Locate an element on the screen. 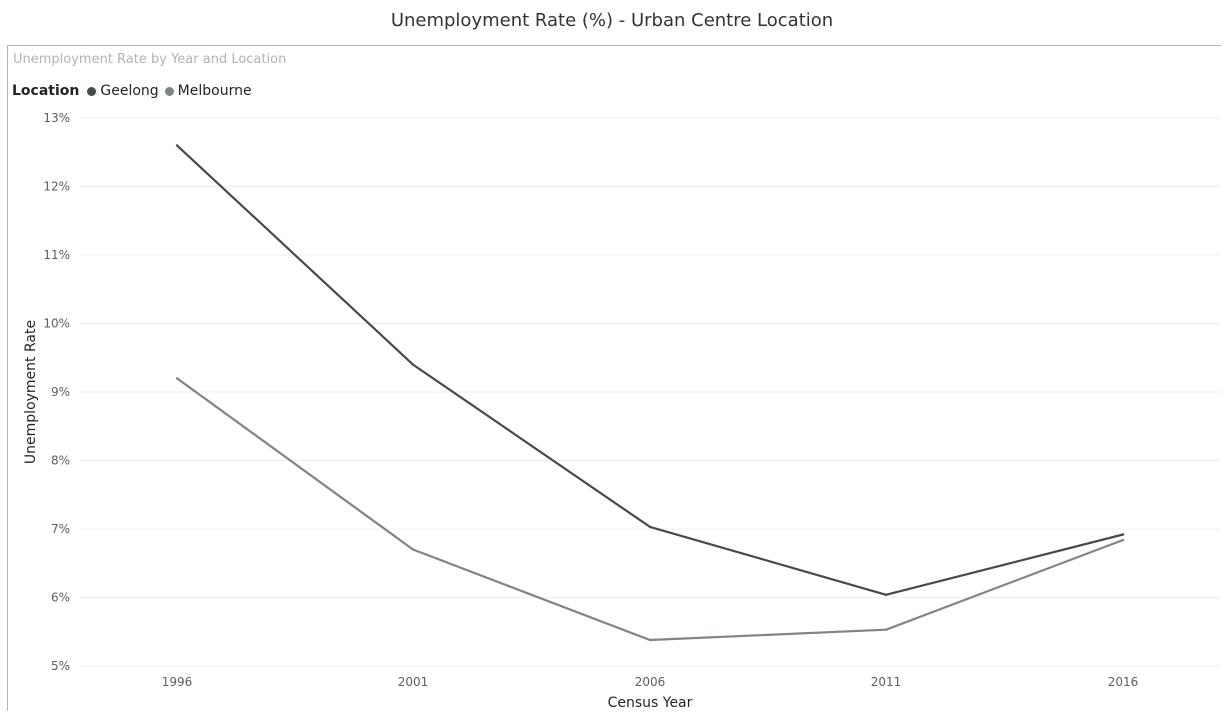 Image resolution: width=1224 pixels, height=713 pixels. legend-title: Location is located at coordinates (46, 91).